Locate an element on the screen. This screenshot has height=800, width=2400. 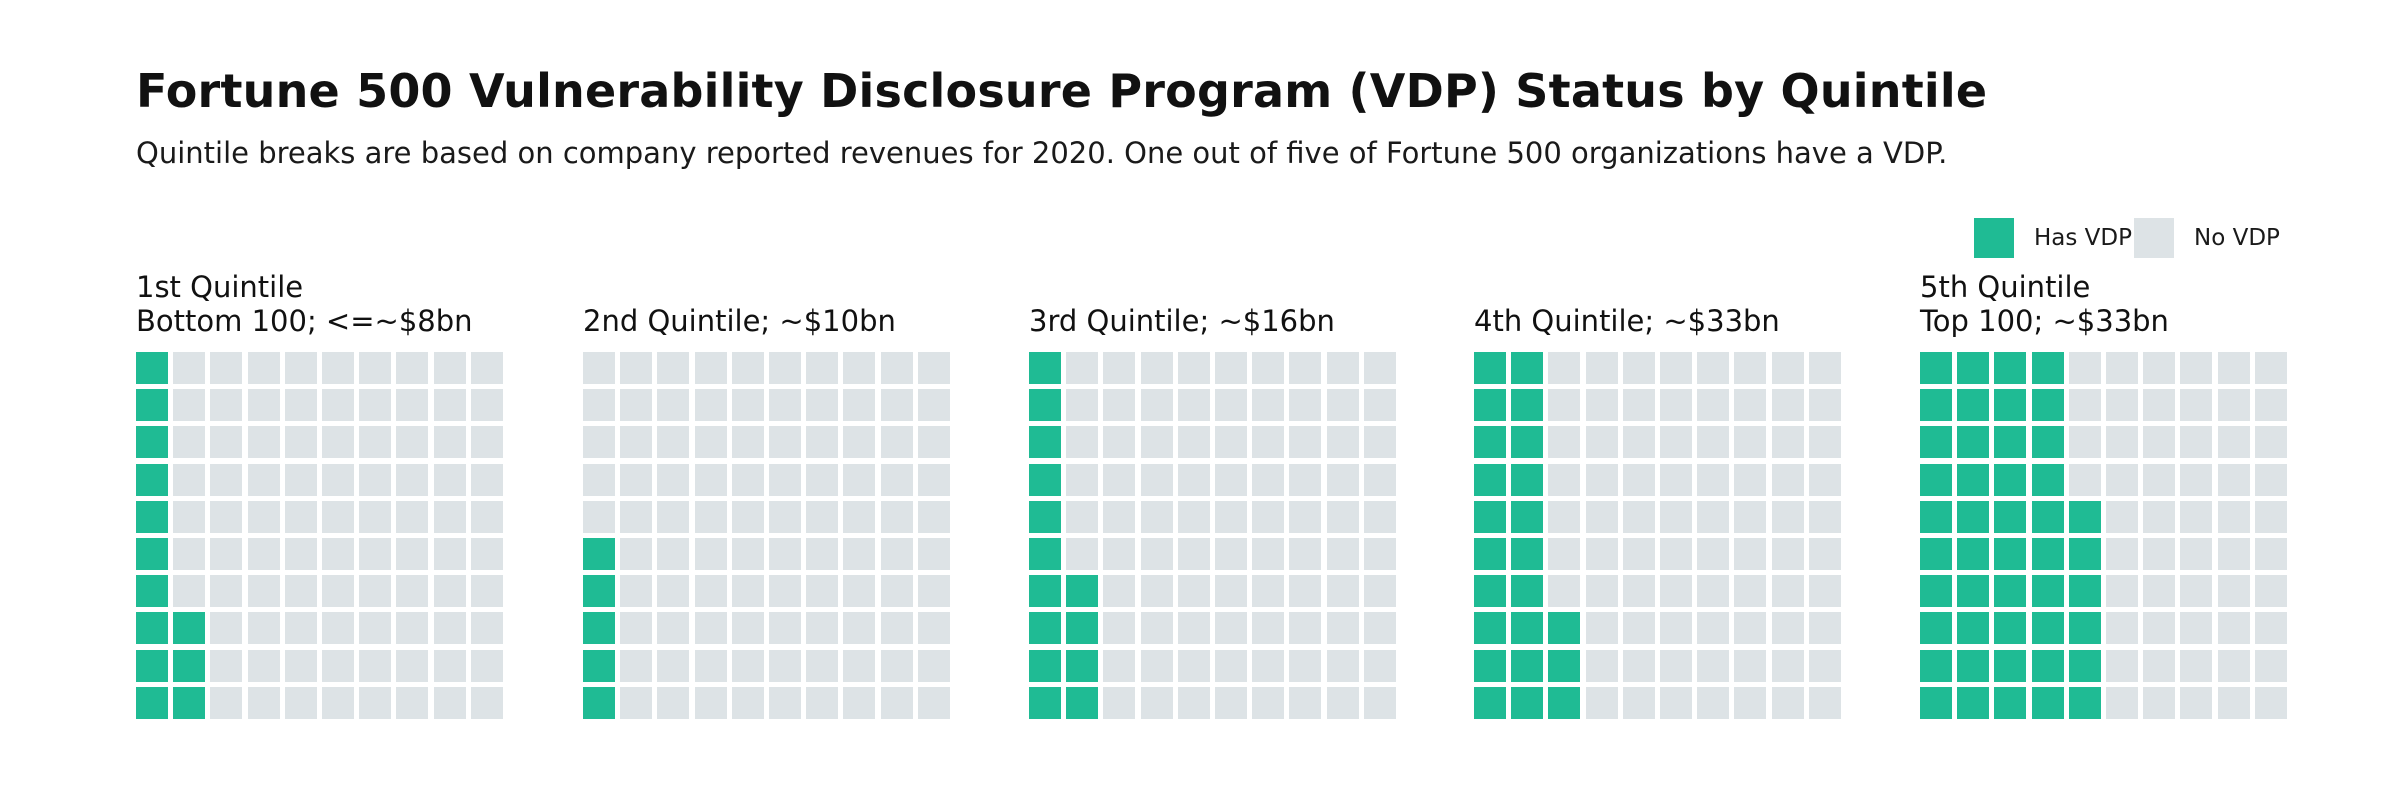
panel-heading: 3rd Quintile; ~$16bn is located at coordinates (1219, 306).